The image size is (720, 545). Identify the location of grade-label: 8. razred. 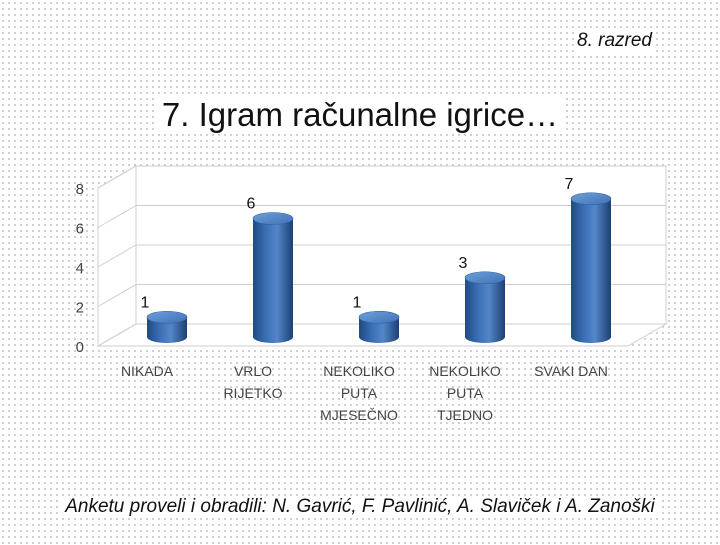
(614, 41).